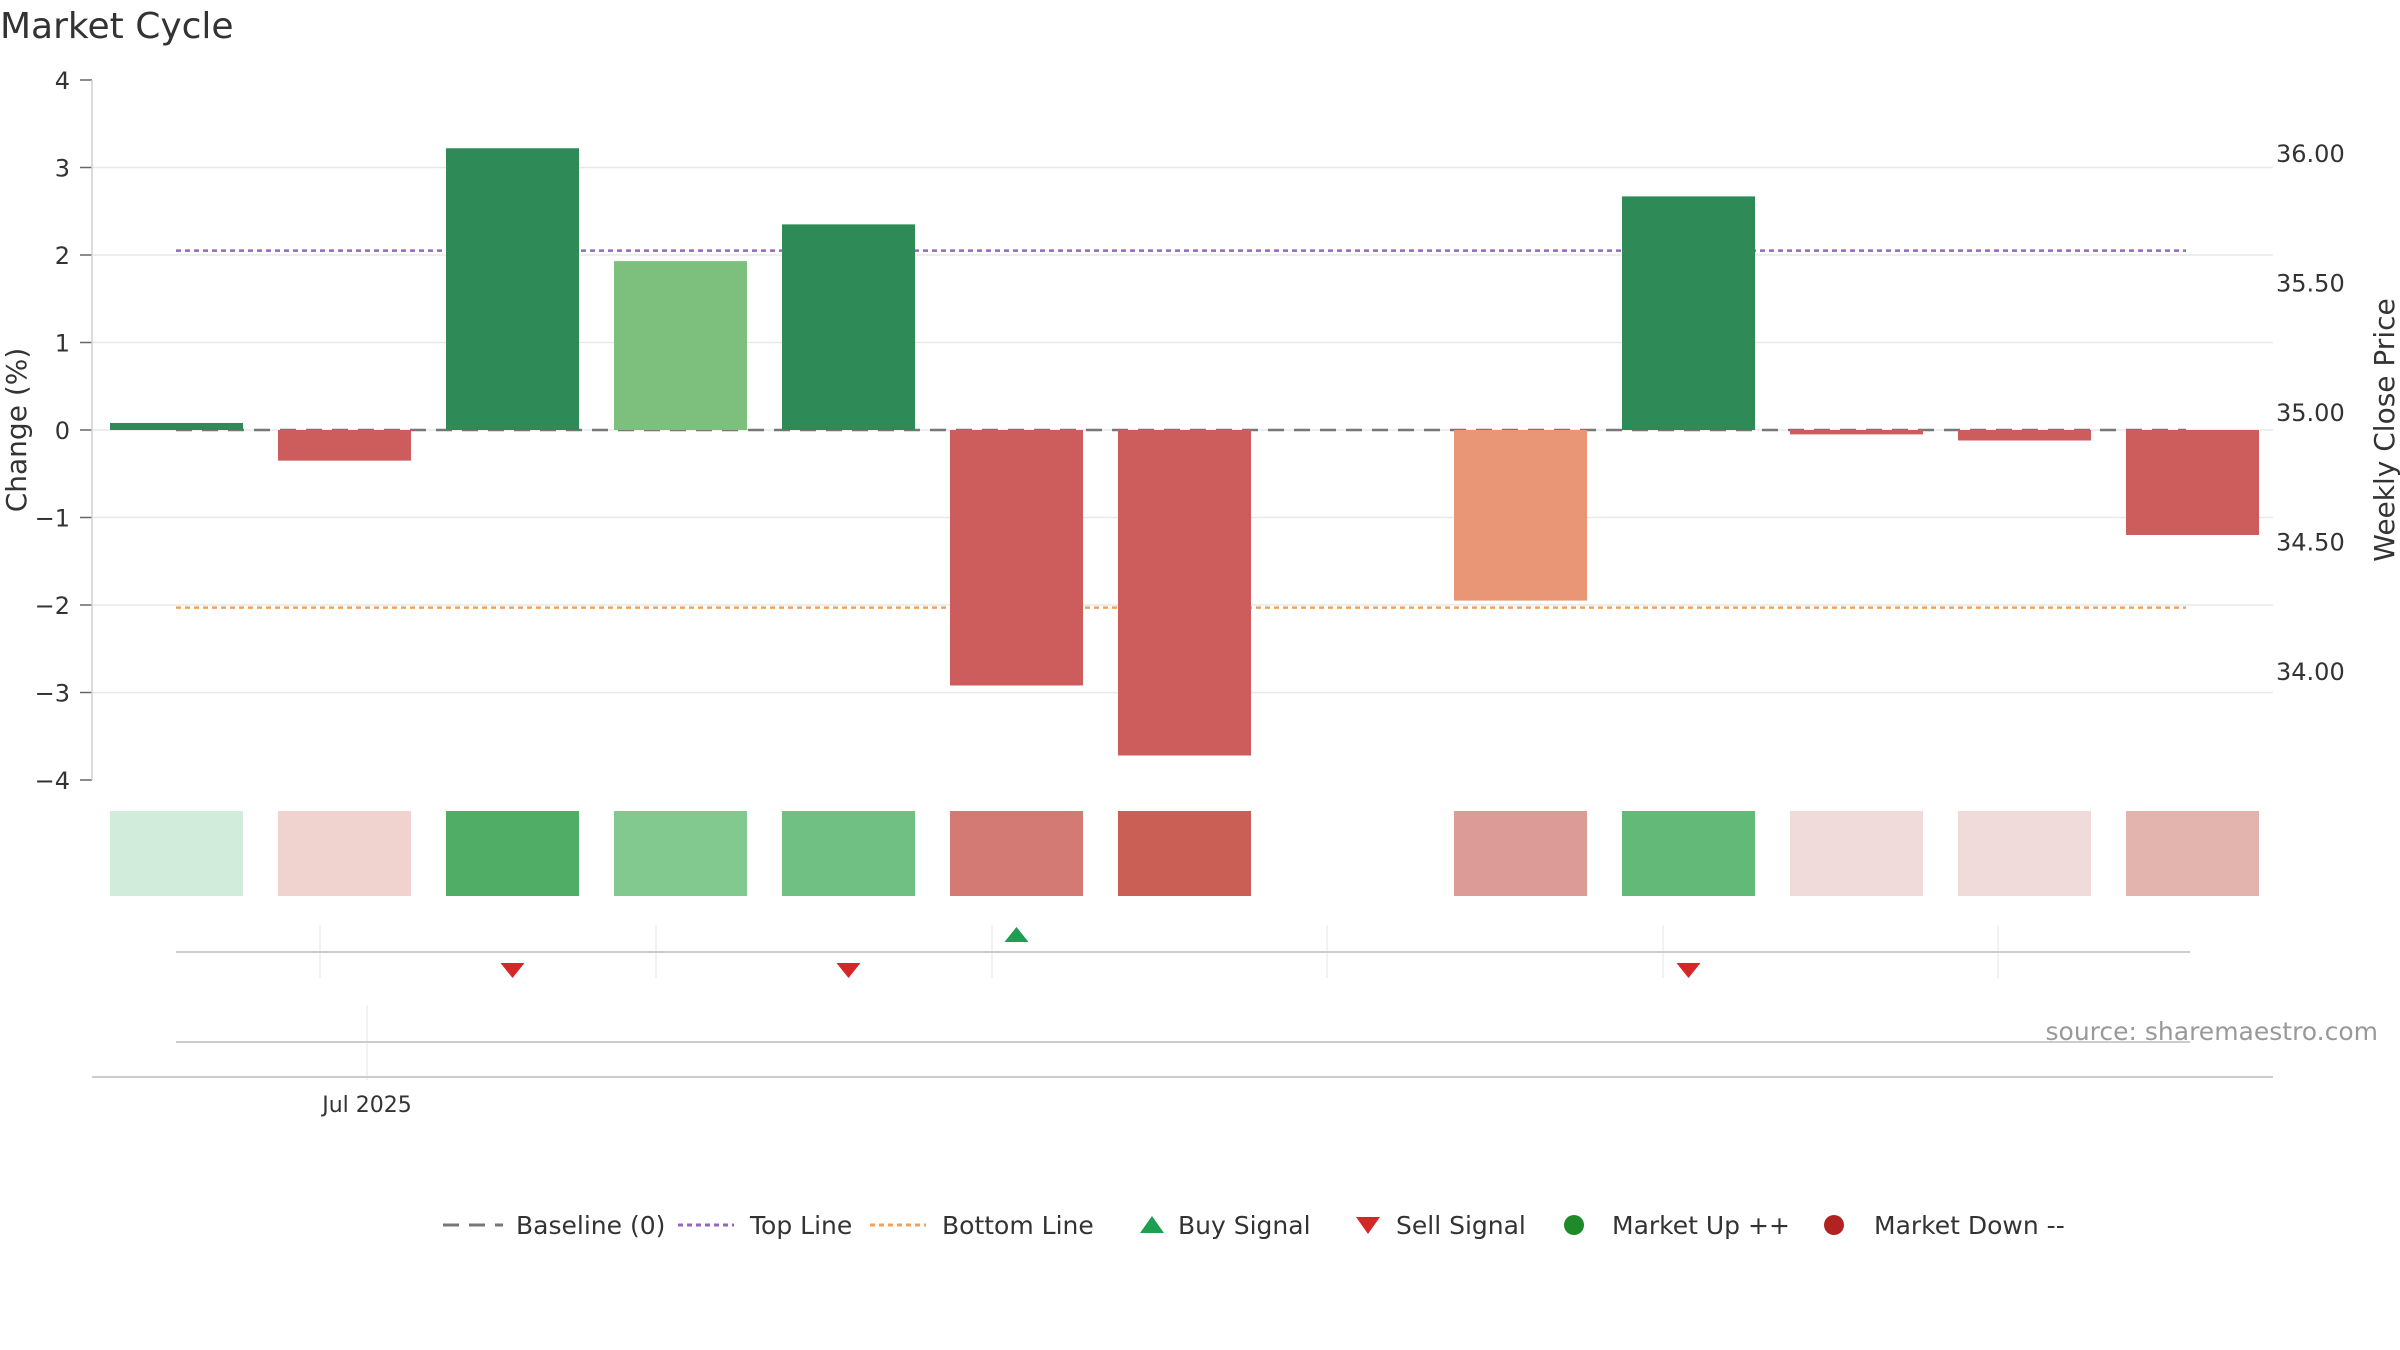  What do you see at coordinates (1701, 1225) in the screenshot?
I see `legend-label: Market Up ++` at bounding box center [1701, 1225].